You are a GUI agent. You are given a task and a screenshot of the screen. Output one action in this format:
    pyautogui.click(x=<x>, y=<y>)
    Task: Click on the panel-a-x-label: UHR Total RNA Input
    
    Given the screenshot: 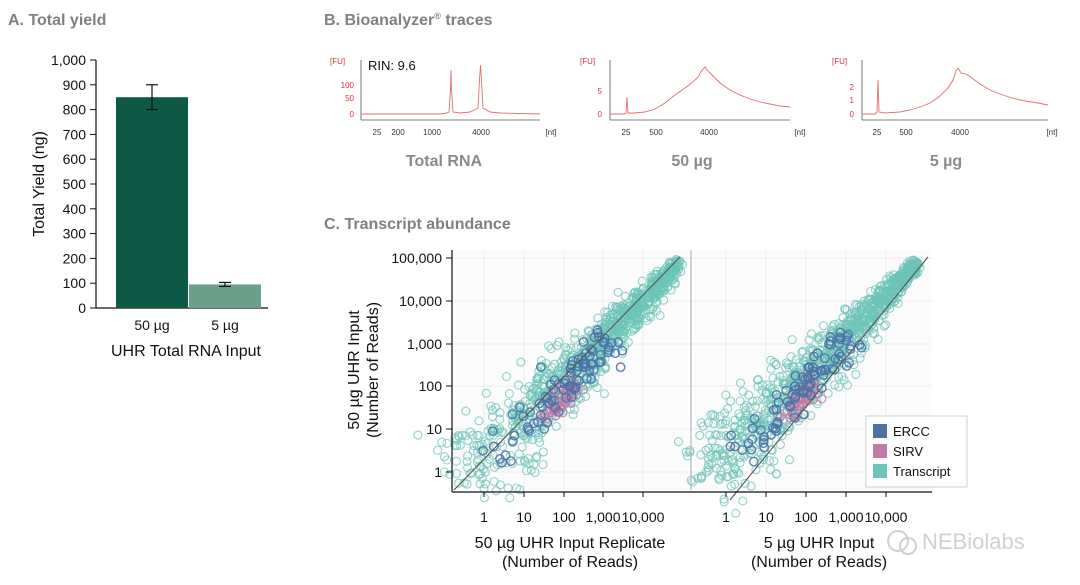 What is the action you would take?
    pyautogui.click(x=186, y=351)
    